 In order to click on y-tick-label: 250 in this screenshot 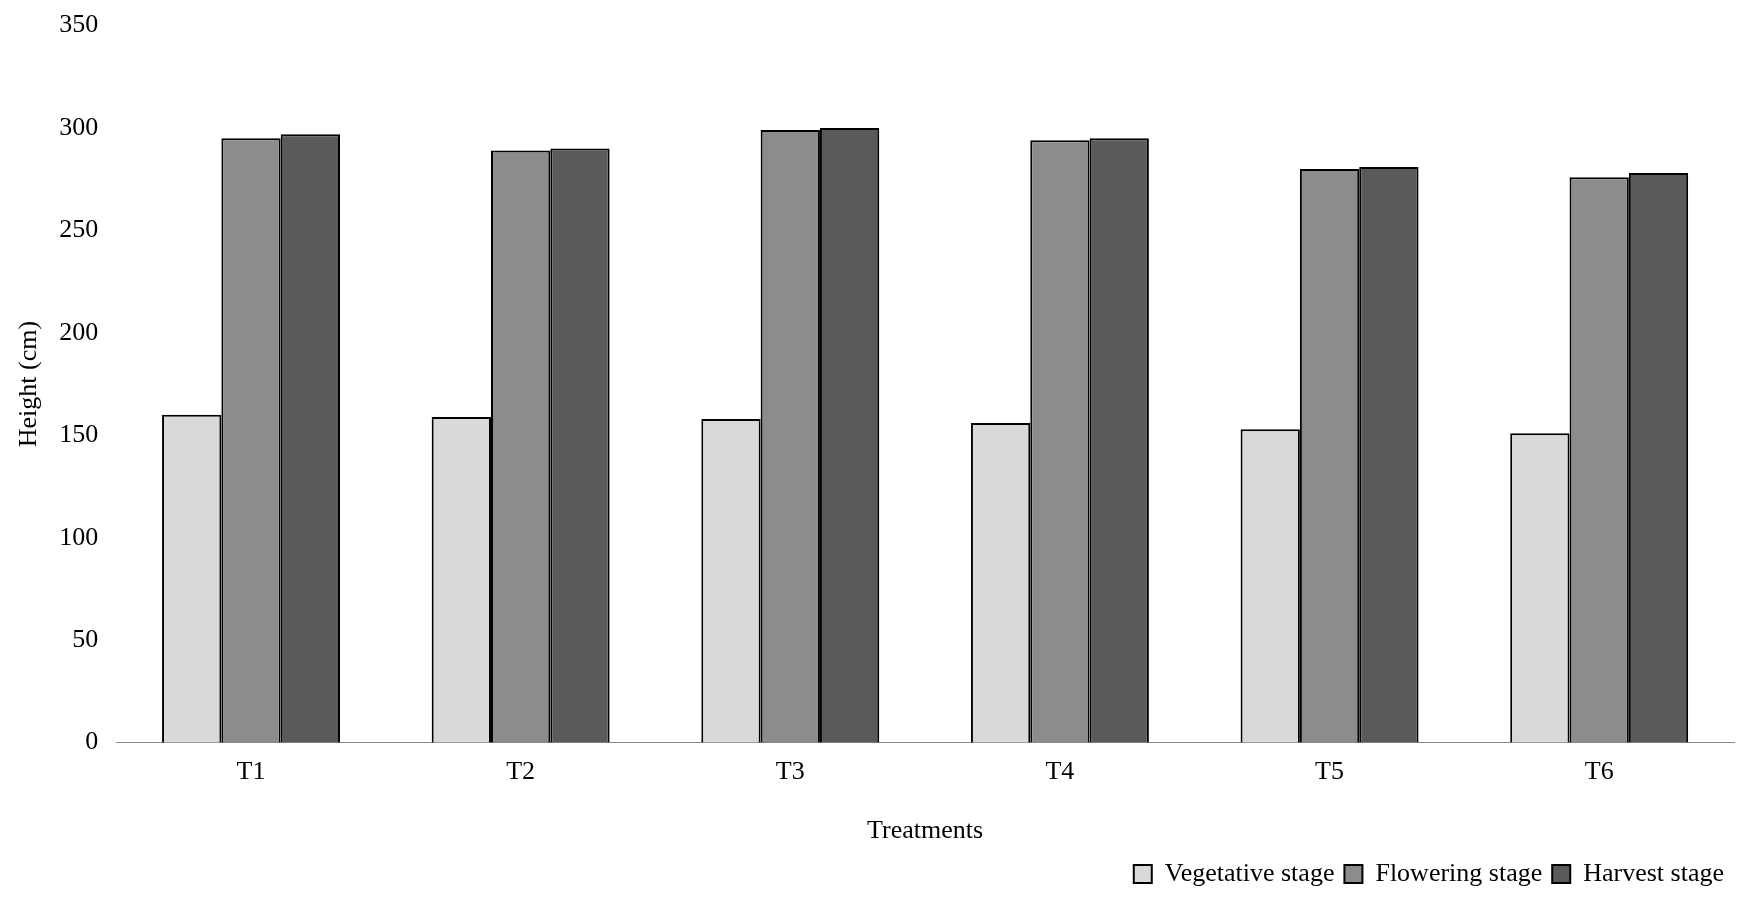, I will do `click(79, 229)`.